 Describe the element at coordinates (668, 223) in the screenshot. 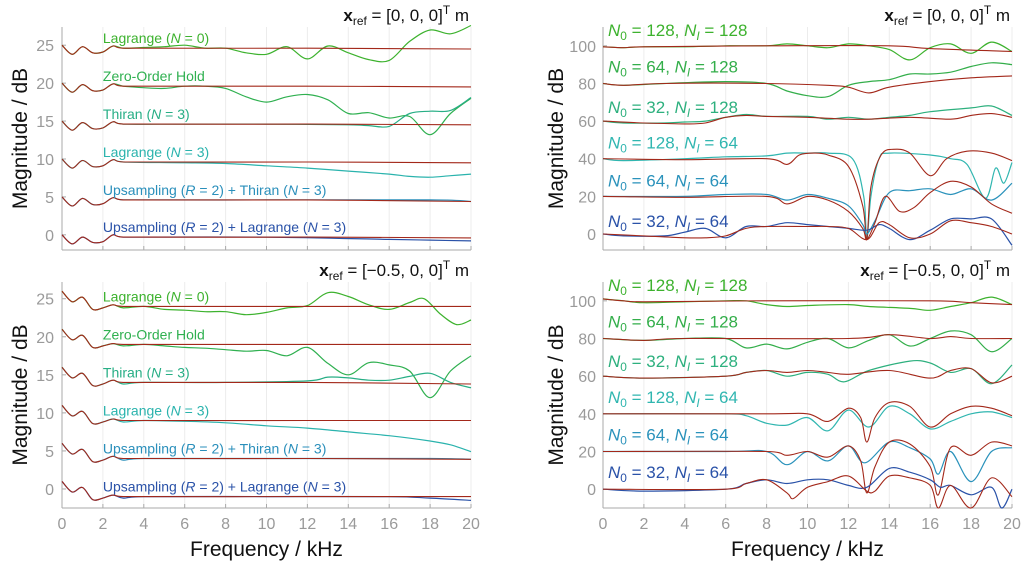

I see `series-label: N0 = 32, NI = 64` at that location.